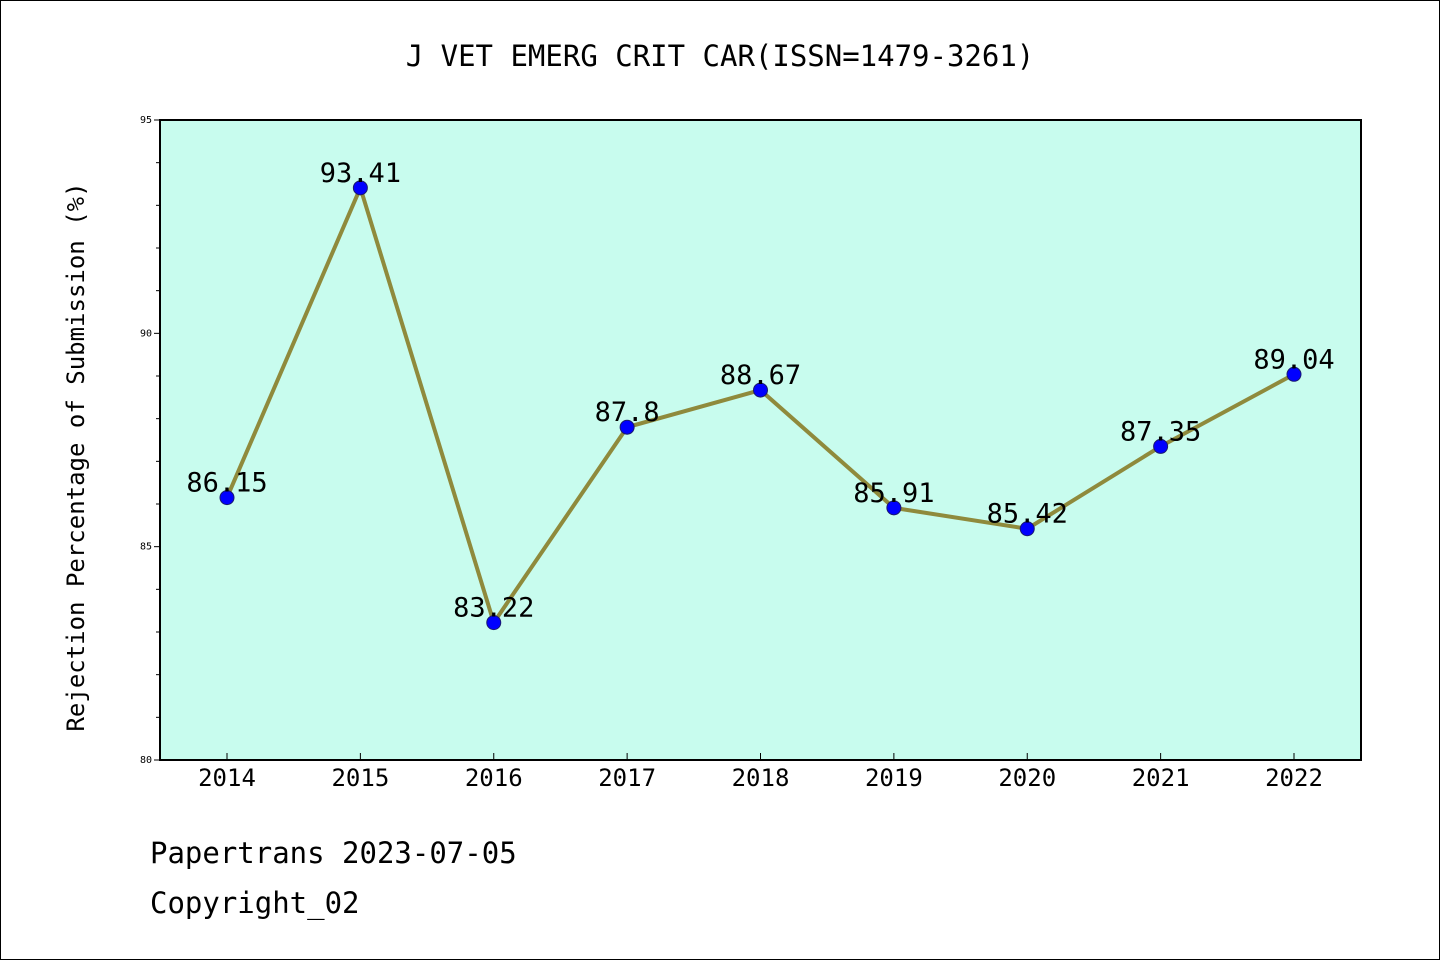 The height and width of the screenshot is (960, 1440). What do you see at coordinates (894, 778) in the screenshot?
I see `x-tick-label: 2019` at bounding box center [894, 778].